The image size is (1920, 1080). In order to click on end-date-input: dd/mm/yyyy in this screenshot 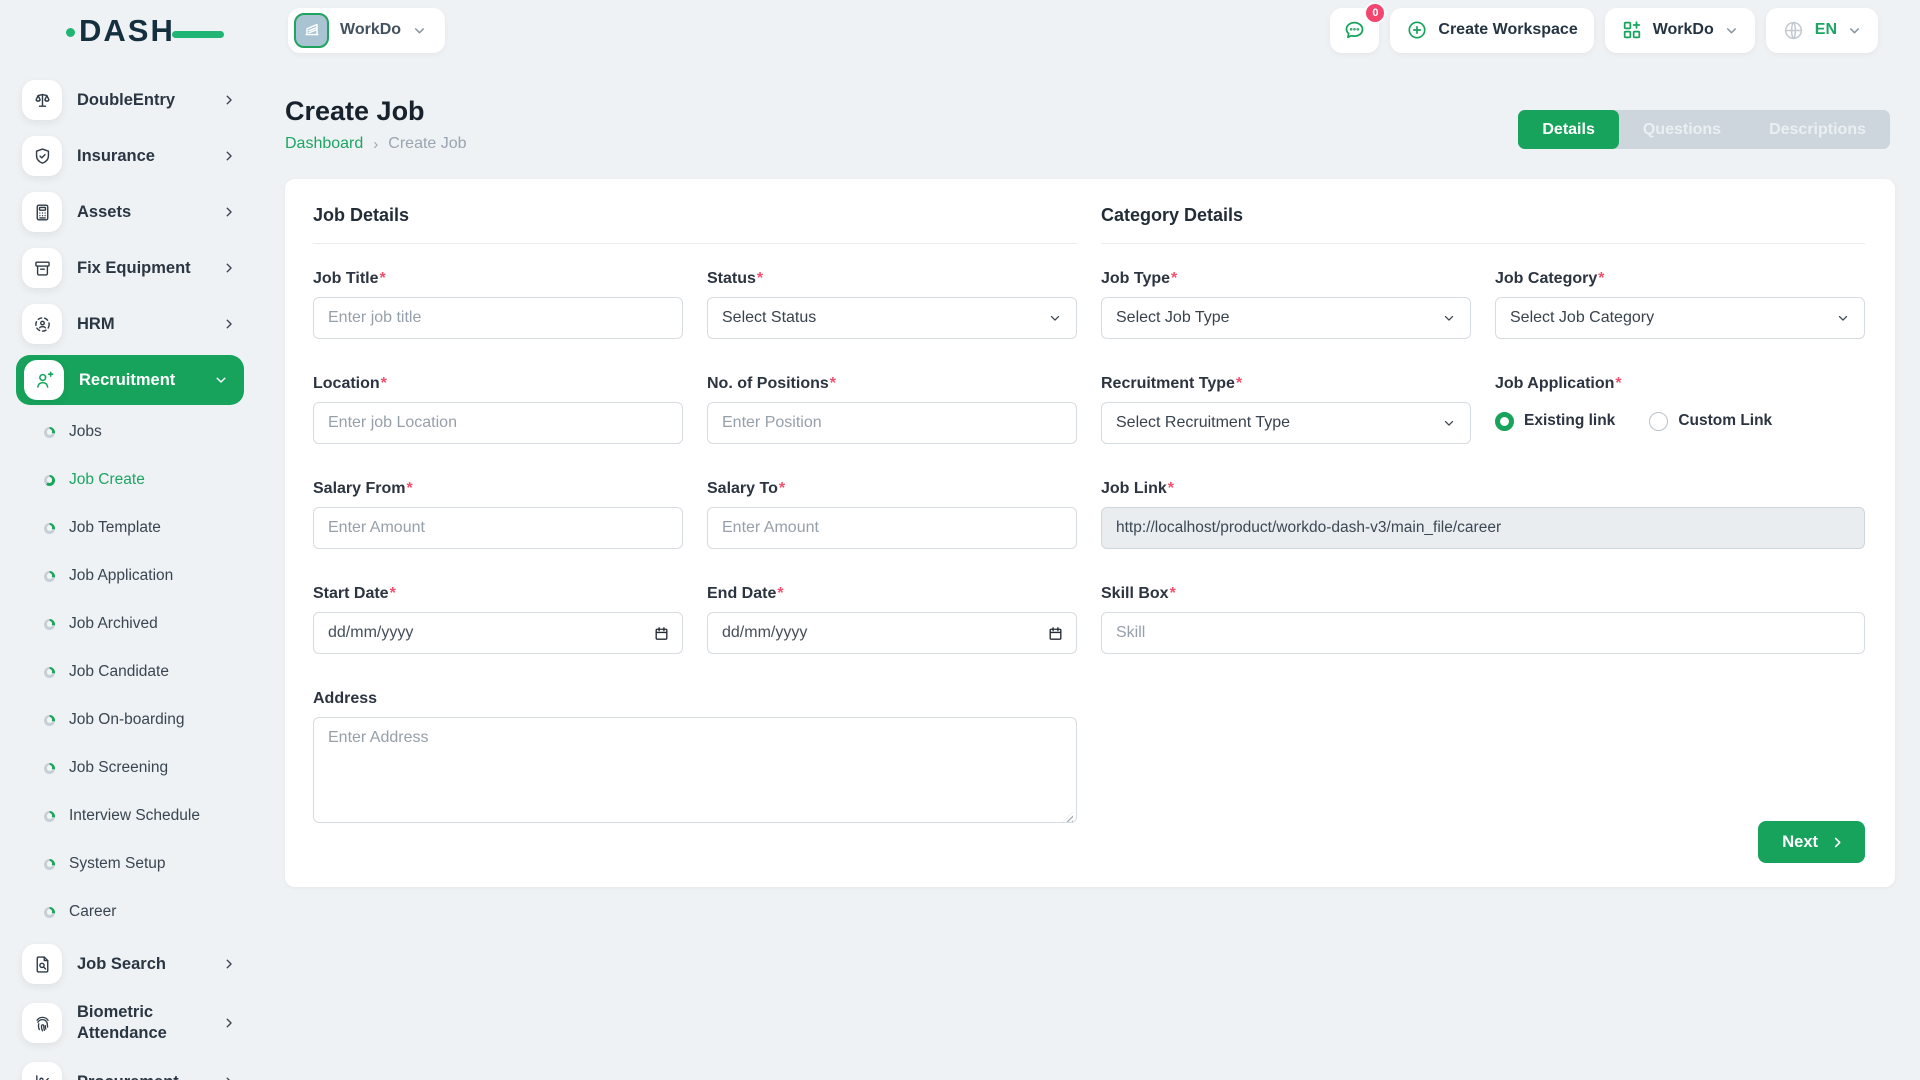, I will do `click(892, 633)`.